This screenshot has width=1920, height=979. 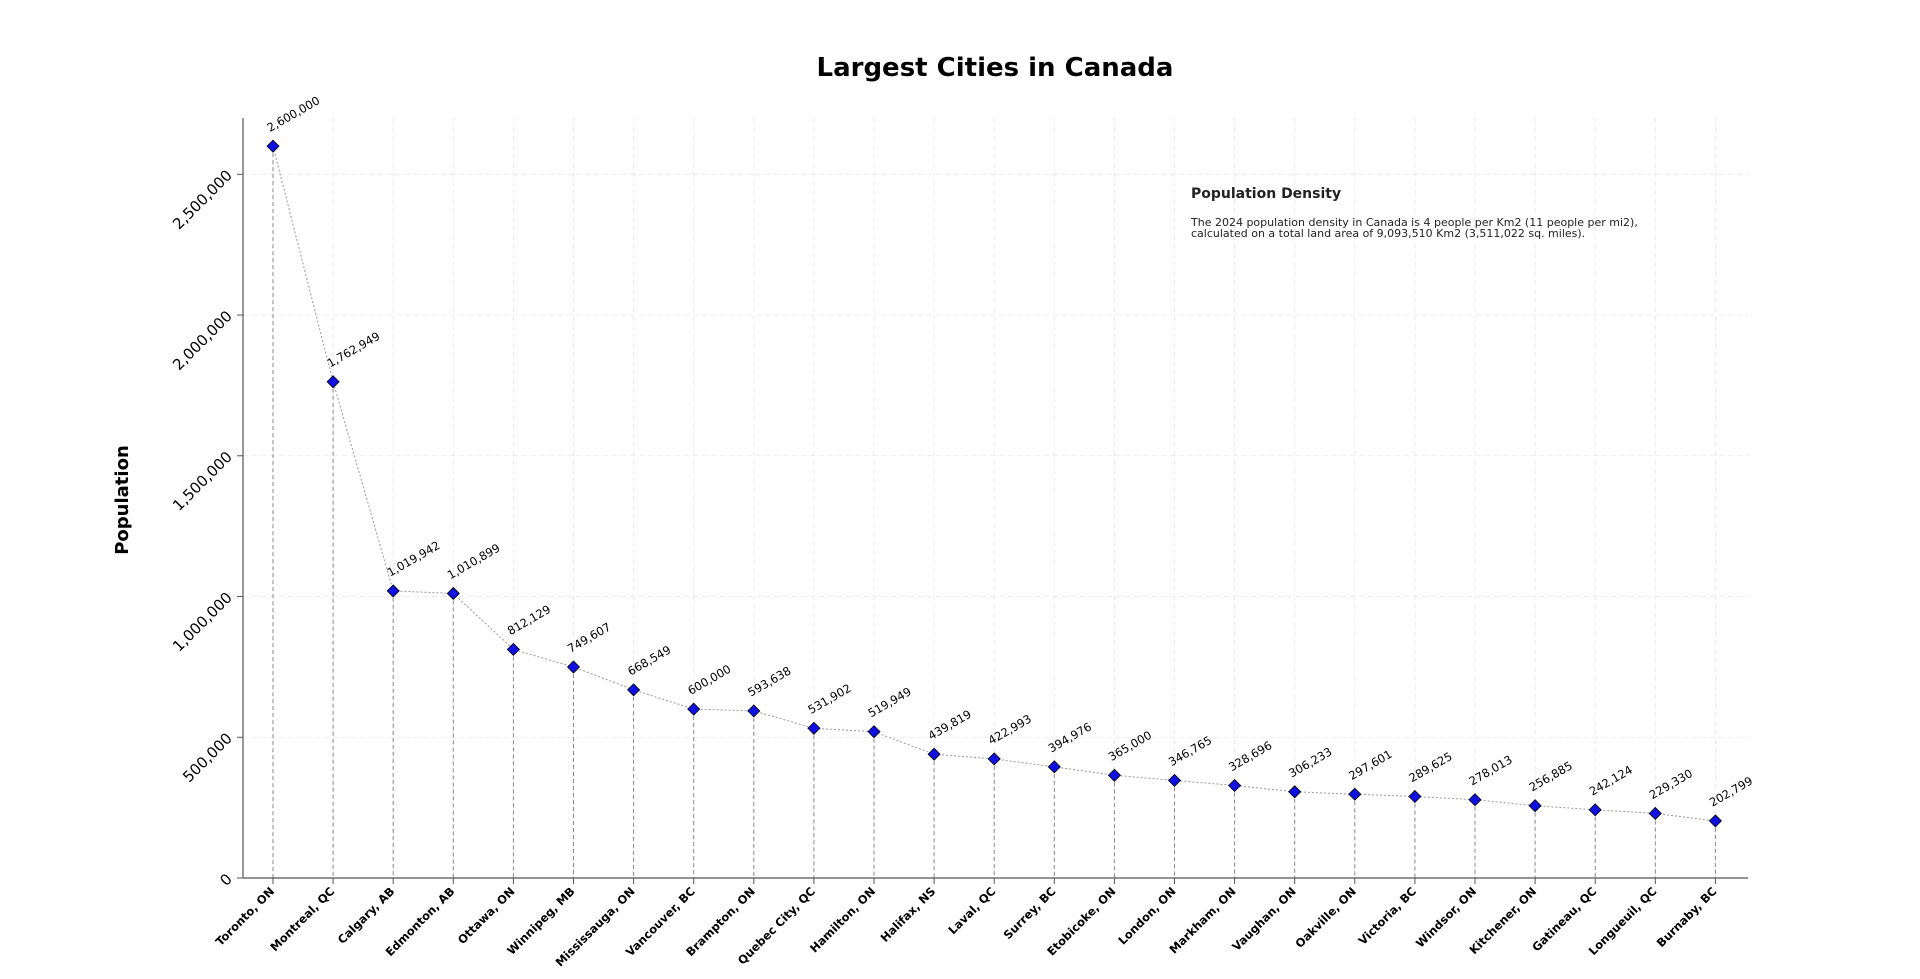 What do you see at coordinates (302, 919) in the screenshot?
I see `x-tick-label: Montreal, QC` at bounding box center [302, 919].